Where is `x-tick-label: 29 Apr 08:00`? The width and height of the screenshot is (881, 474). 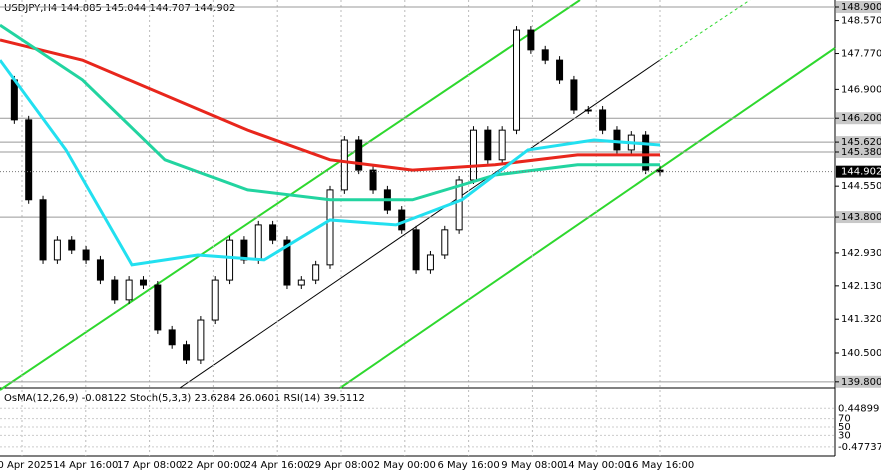
x-tick-label: 29 Apr 08:00 is located at coordinates (340, 465).